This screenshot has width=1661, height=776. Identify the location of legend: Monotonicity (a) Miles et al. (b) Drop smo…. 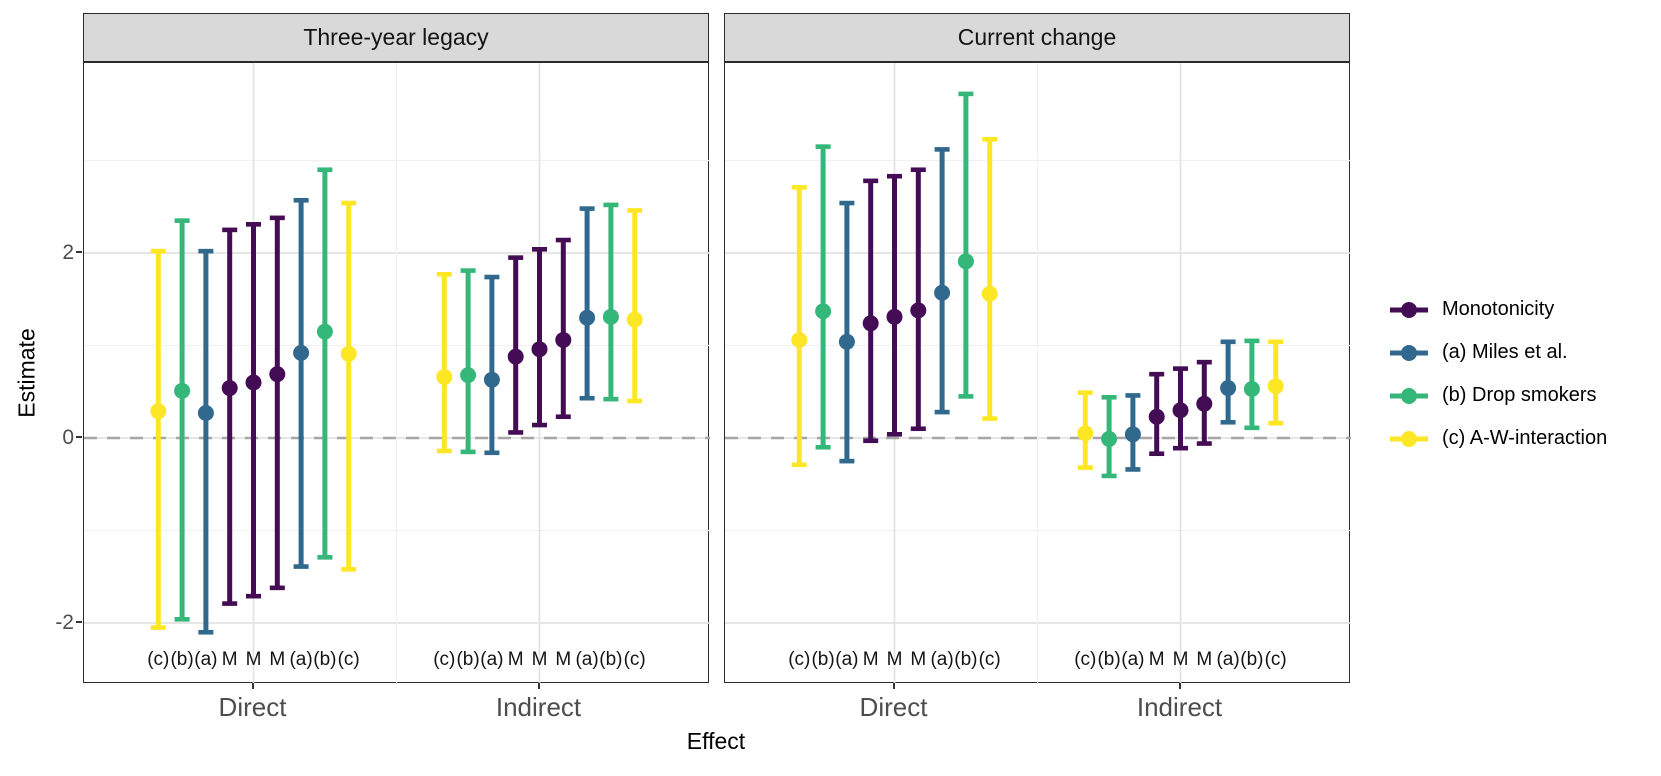
(1497, 374).